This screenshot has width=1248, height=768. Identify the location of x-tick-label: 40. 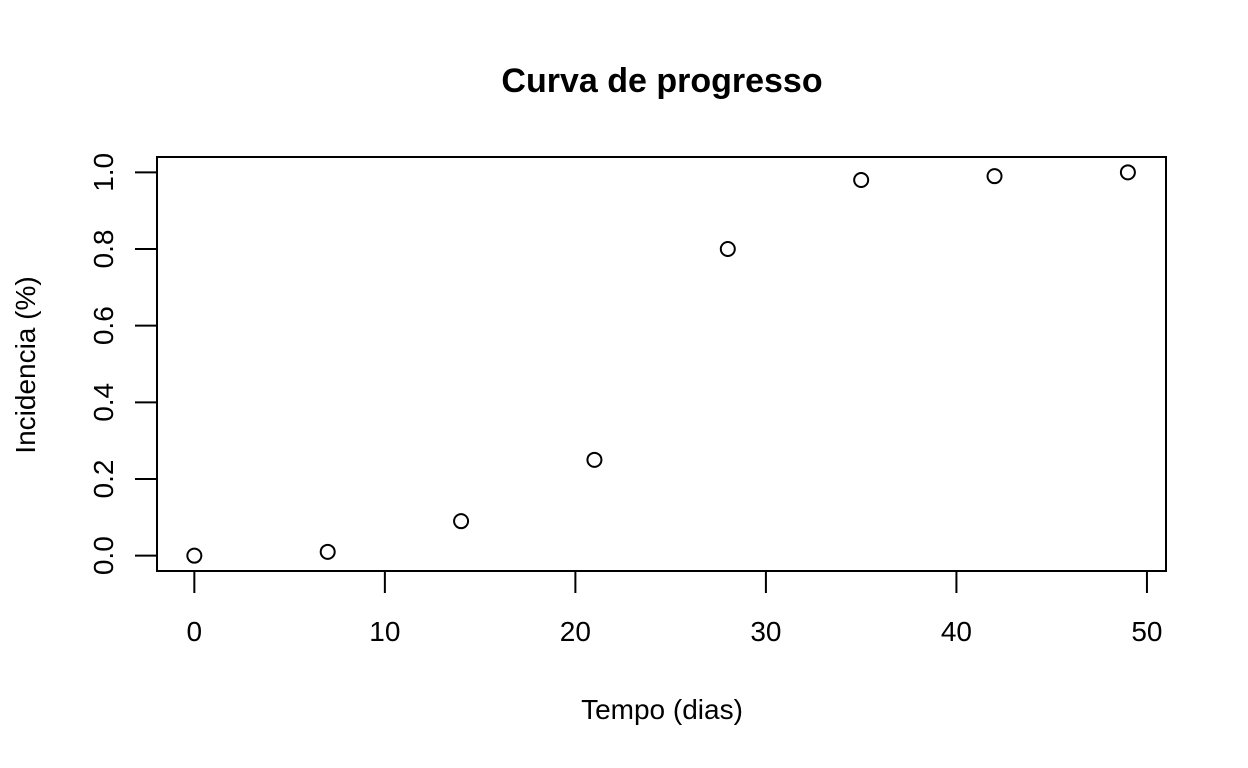
(956, 631).